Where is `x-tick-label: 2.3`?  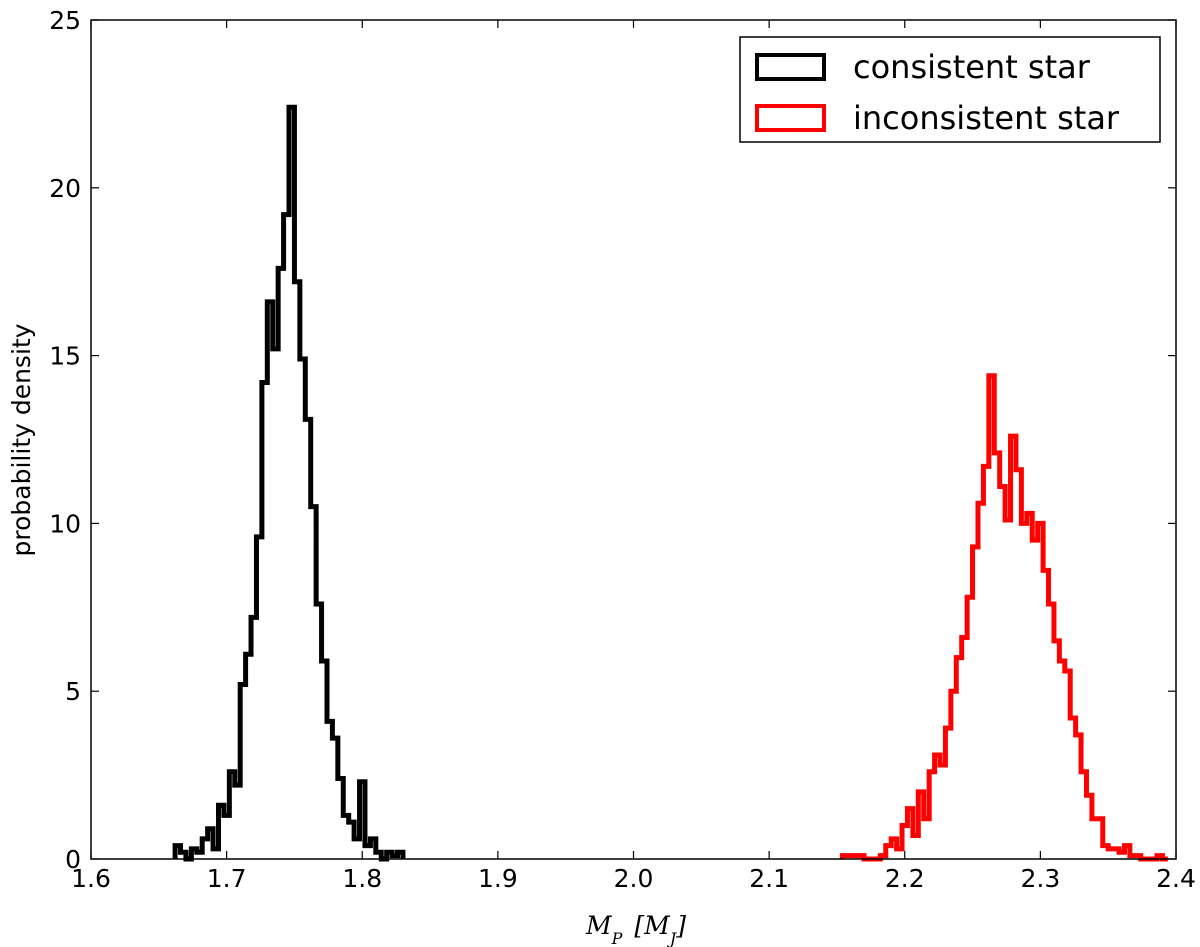
x-tick-label: 2.3 is located at coordinates (1040, 878).